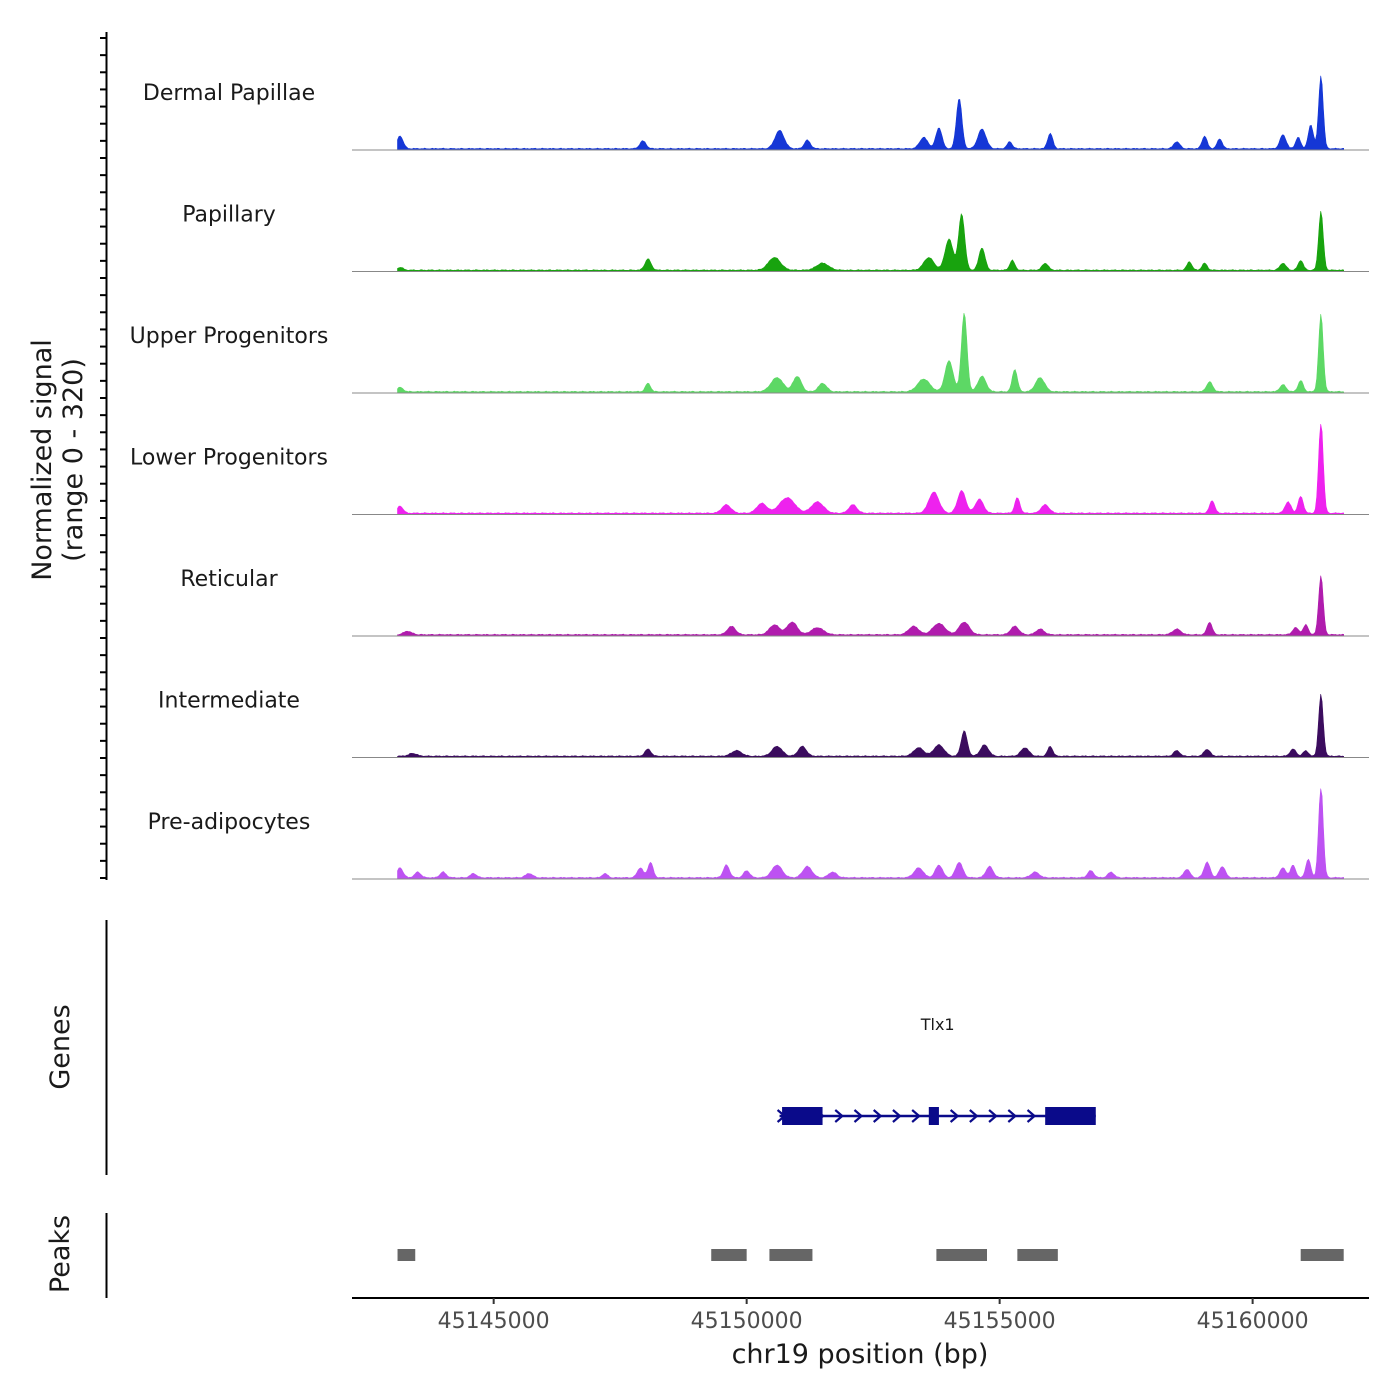 This screenshot has width=1400, height=1400. Describe the element at coordinates (229, 336) in the screenshot. I see `track-label: Upper Progenitors` at that location.